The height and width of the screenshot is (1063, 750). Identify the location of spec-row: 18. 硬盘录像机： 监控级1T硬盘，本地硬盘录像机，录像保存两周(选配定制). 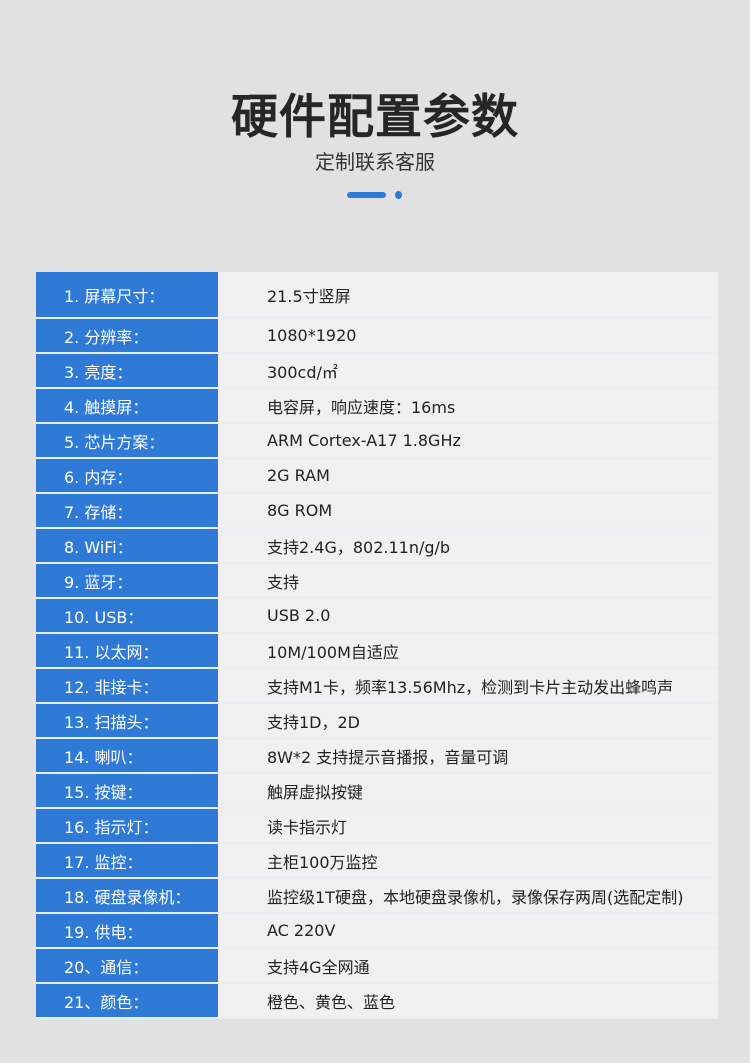
(377, 896).